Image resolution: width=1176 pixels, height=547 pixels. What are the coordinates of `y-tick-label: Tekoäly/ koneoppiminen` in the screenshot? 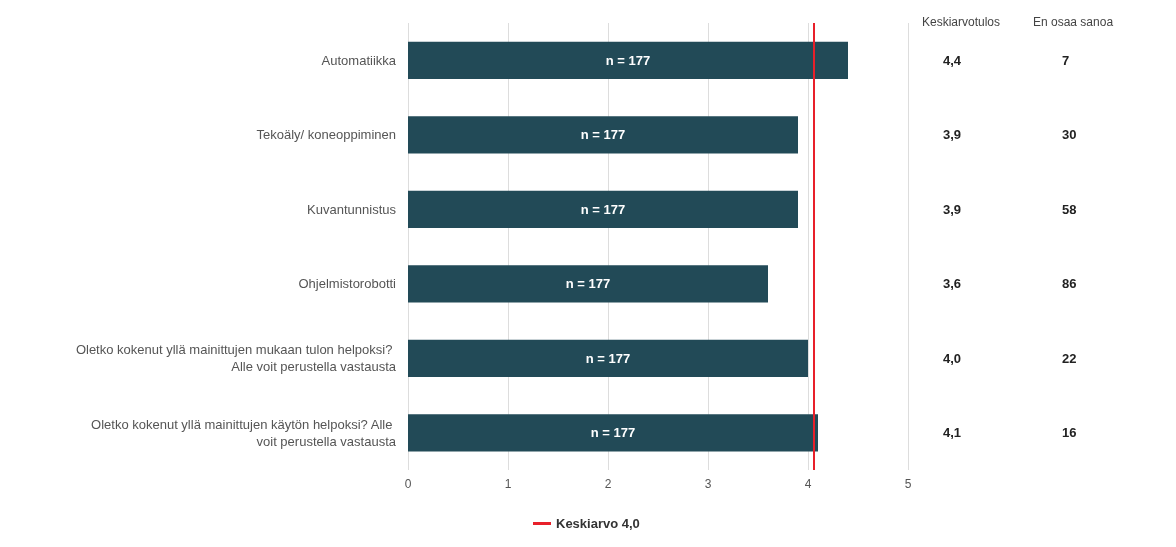 It's located at (326, 135).